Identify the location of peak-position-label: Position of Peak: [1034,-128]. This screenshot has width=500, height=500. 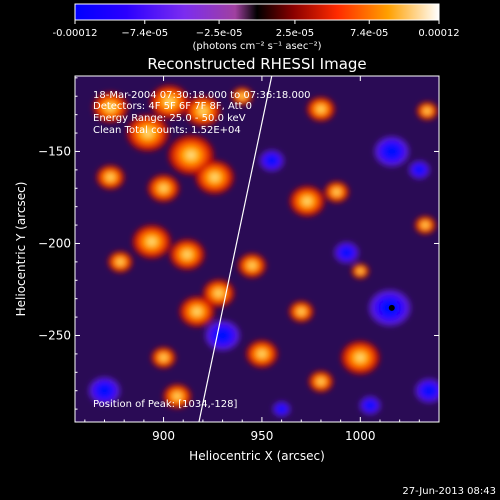
(165, 404).